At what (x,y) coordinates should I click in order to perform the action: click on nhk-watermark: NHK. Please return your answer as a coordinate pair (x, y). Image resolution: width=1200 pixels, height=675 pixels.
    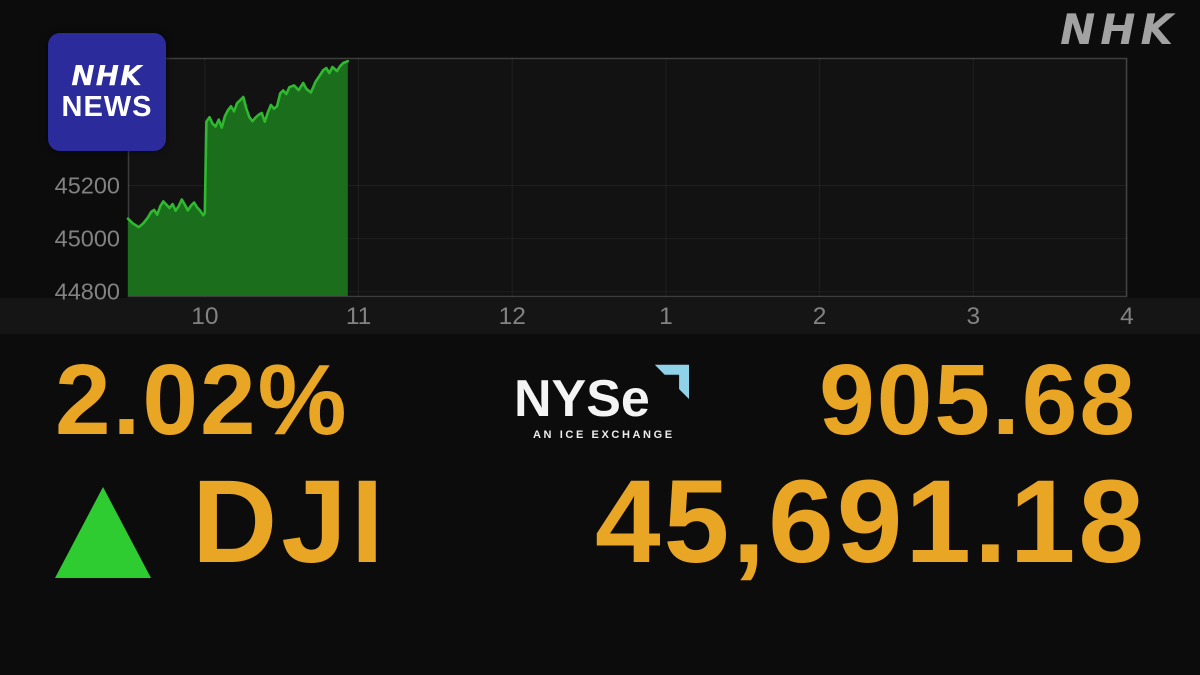
    Looking at the image, I should click on (1119, 29).